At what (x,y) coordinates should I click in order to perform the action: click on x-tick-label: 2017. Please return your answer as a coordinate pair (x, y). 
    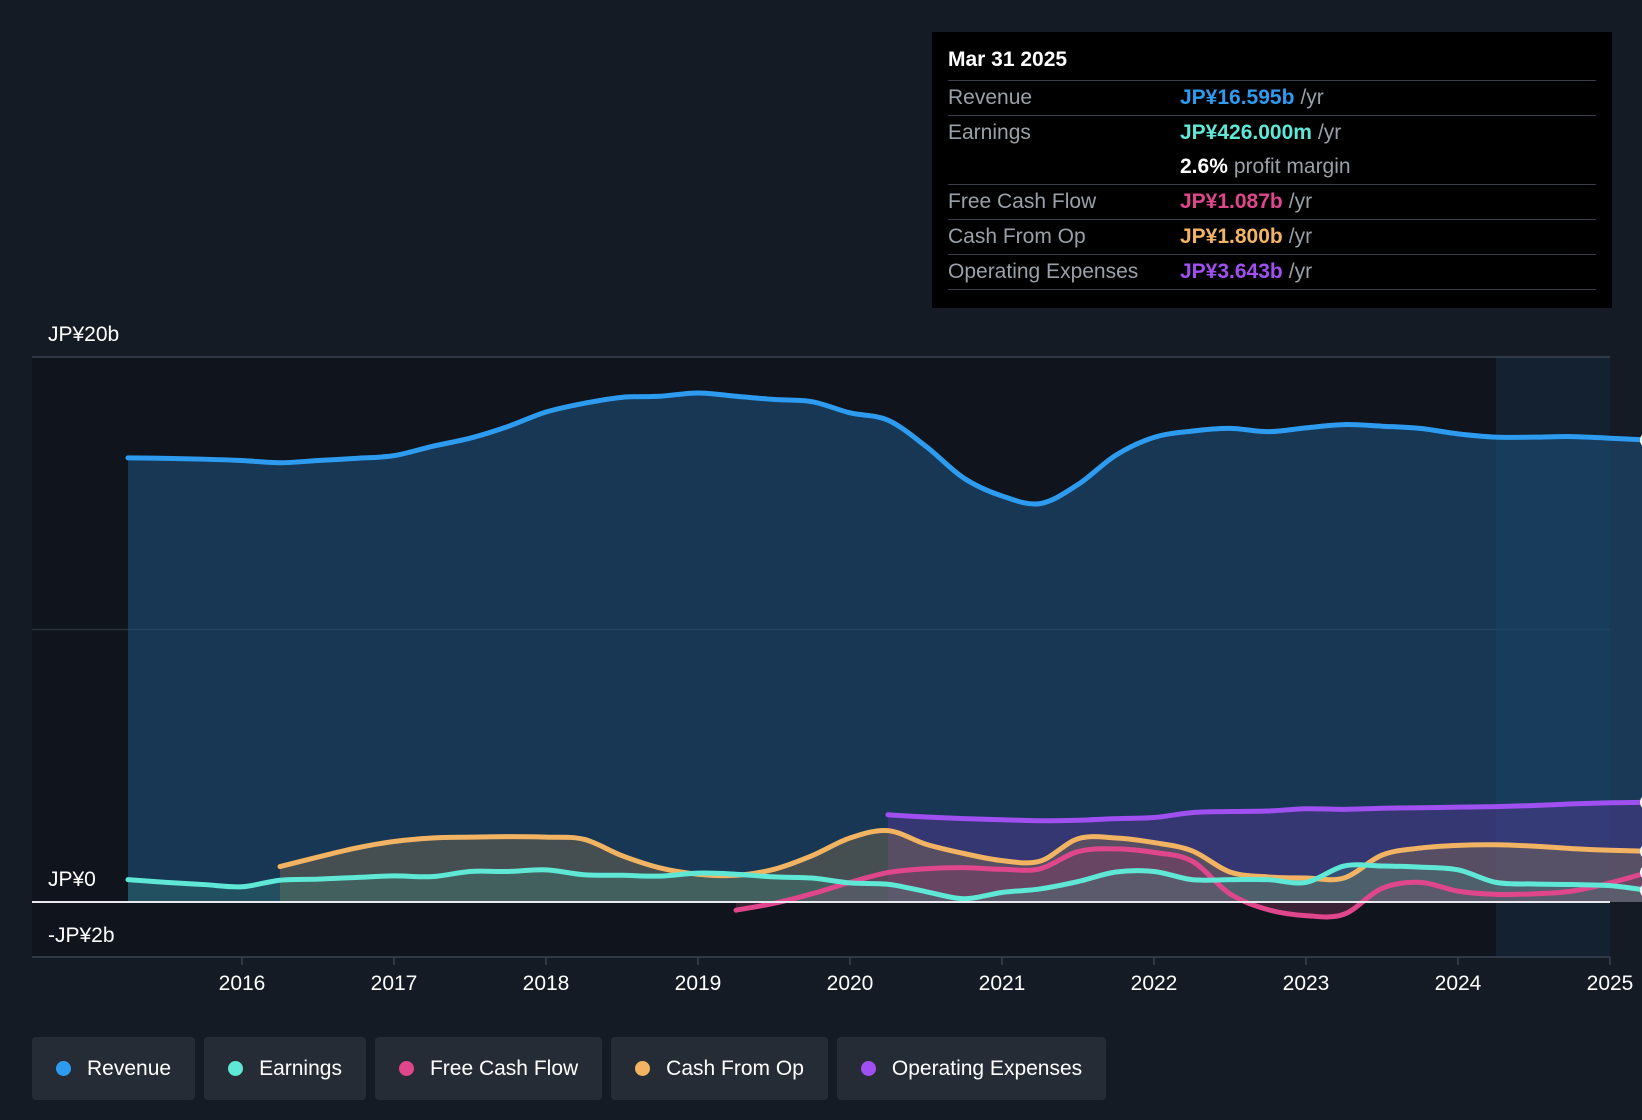
    Looking at the image, I should click on (394, 983).